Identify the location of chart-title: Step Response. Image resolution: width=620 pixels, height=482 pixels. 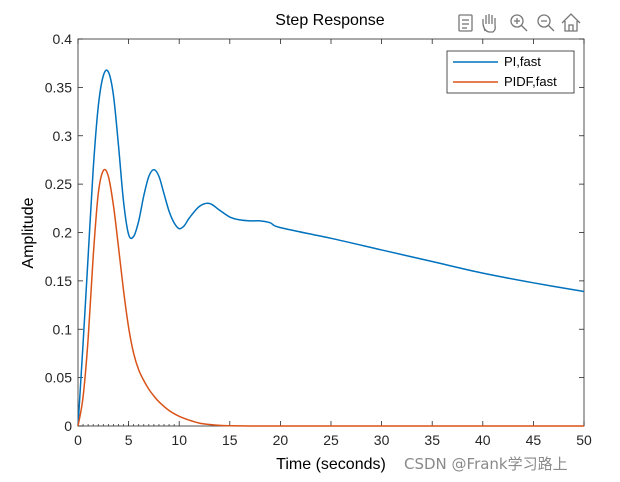
(330, 20).